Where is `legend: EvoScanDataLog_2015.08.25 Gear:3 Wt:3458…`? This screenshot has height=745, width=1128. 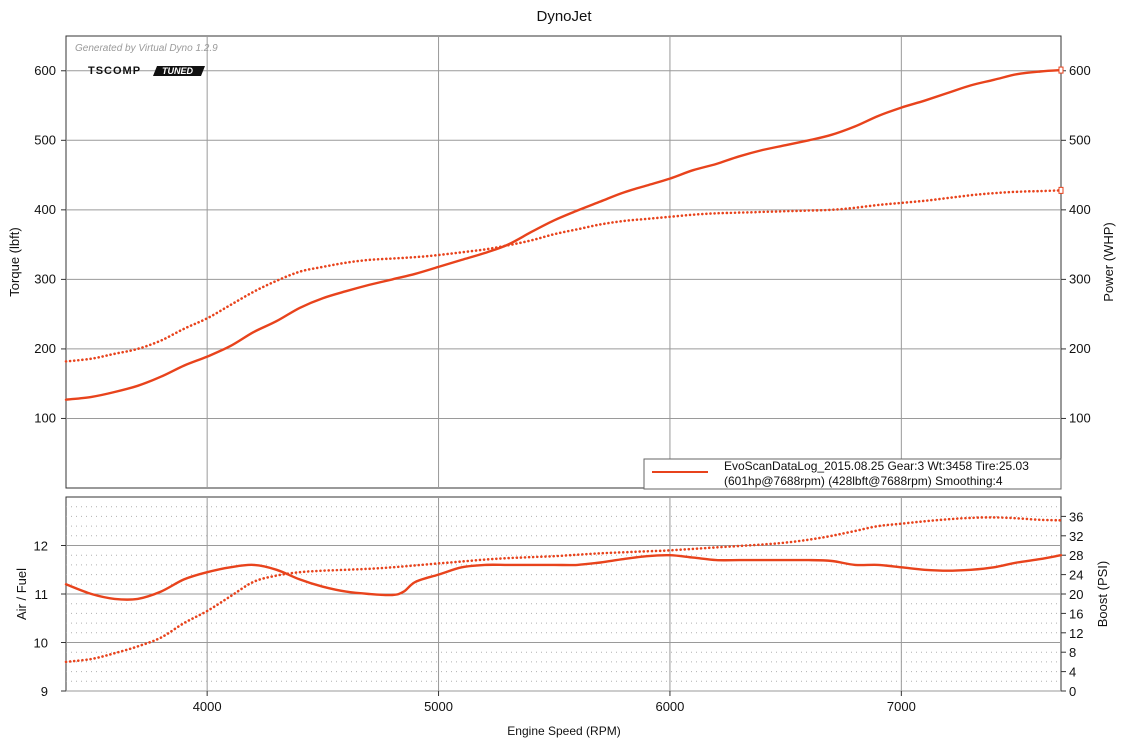 legend: EvoScanDataLog_2015.08.25 Gear:3 Wt:3458… is located at coordinates (852, 474).